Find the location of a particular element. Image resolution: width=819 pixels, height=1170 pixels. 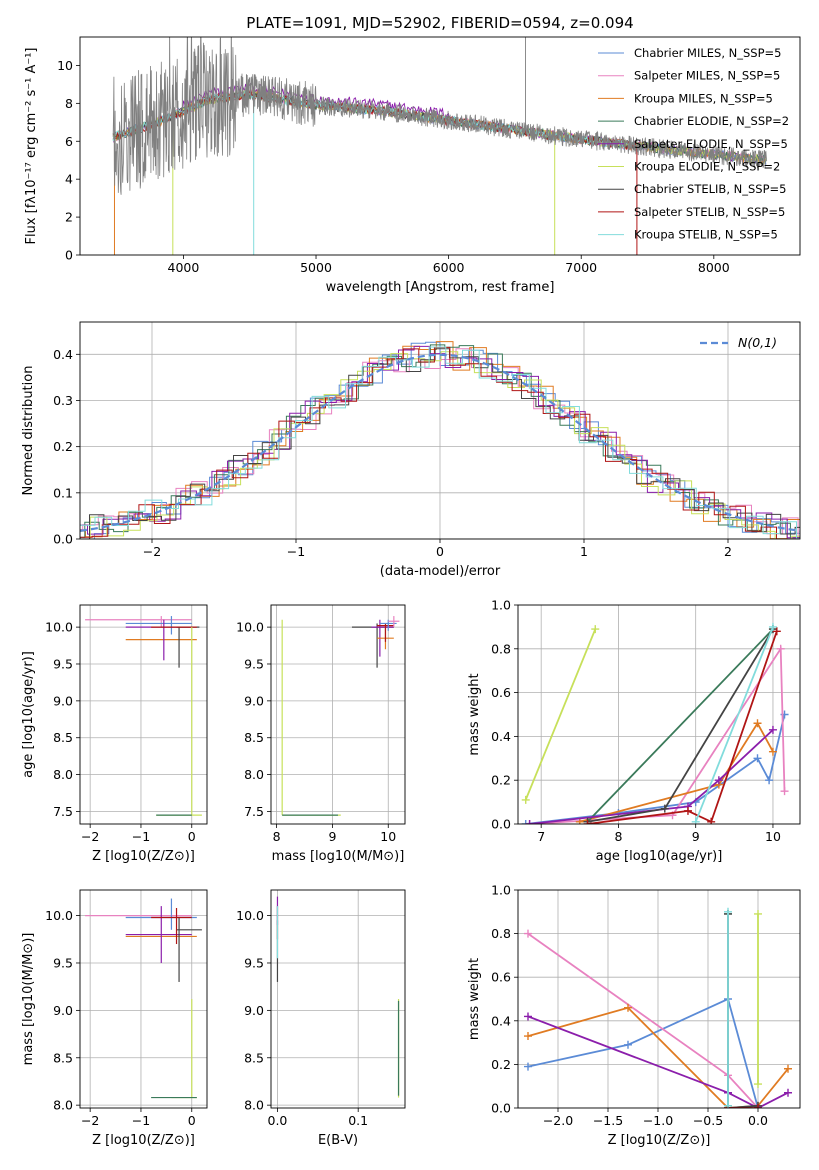

age_vs_mass-plot-area is located at coordinates (338, 714).